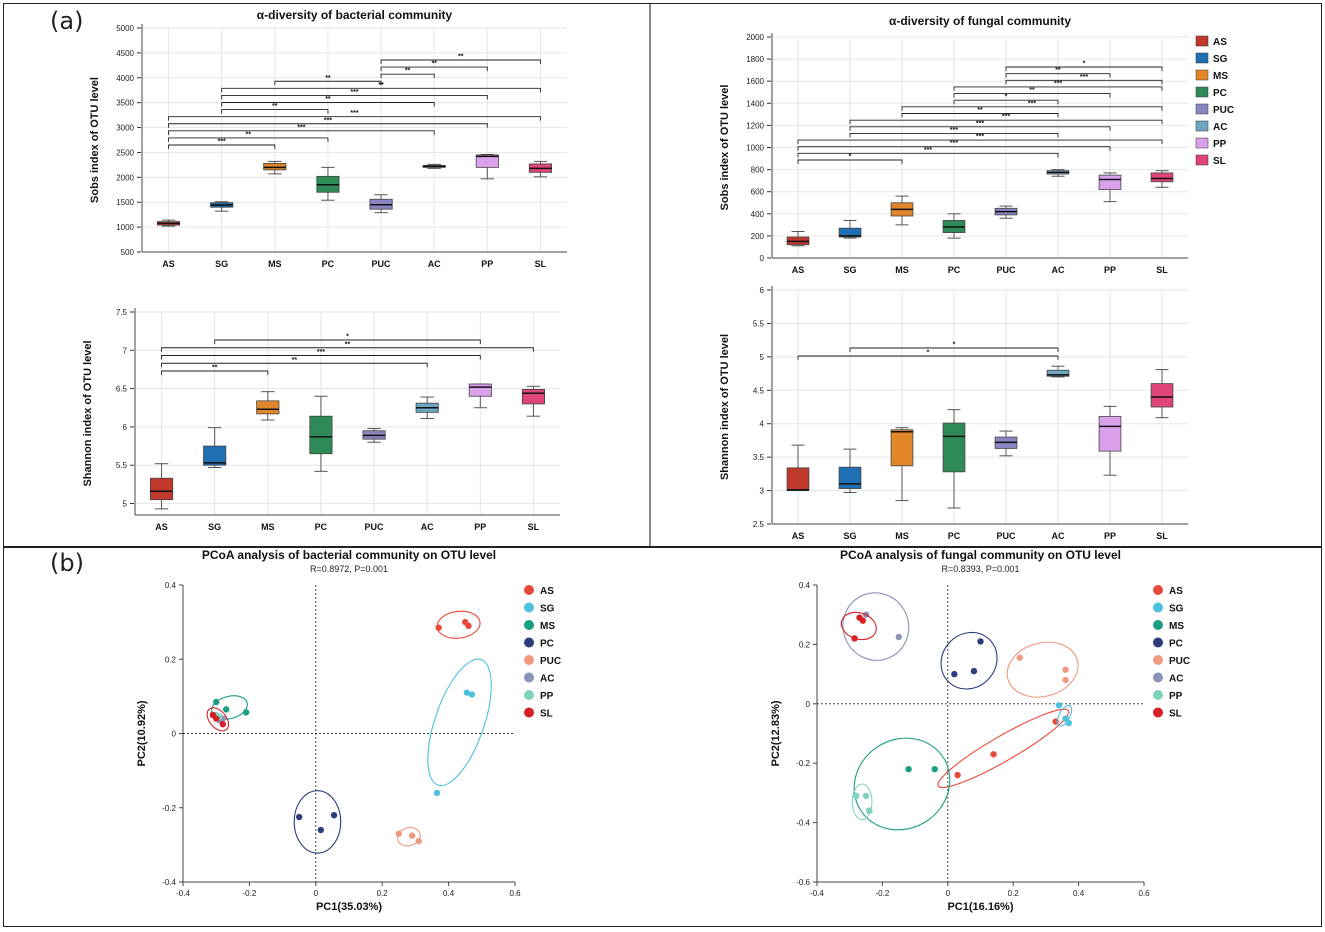 Image resolution: width=1325 pixels, height=932 pixels. What do you see at coordinates (1220, 127) in the screenshot?
I see `legend-label-ac: AC` at bounding box center [1220, 127].